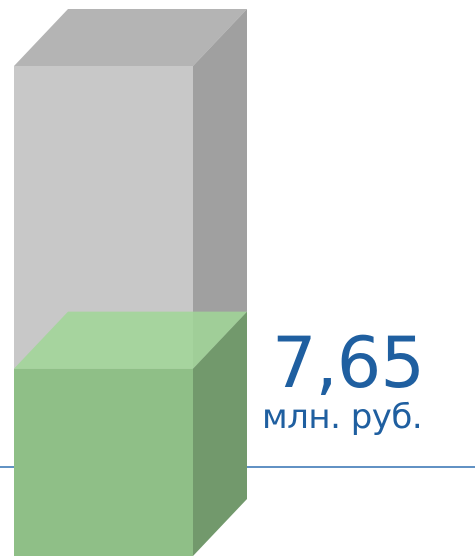 The height and width of the screenshot is (556, 475). I want to click on bar-segment-value-side, so click(220, 433).